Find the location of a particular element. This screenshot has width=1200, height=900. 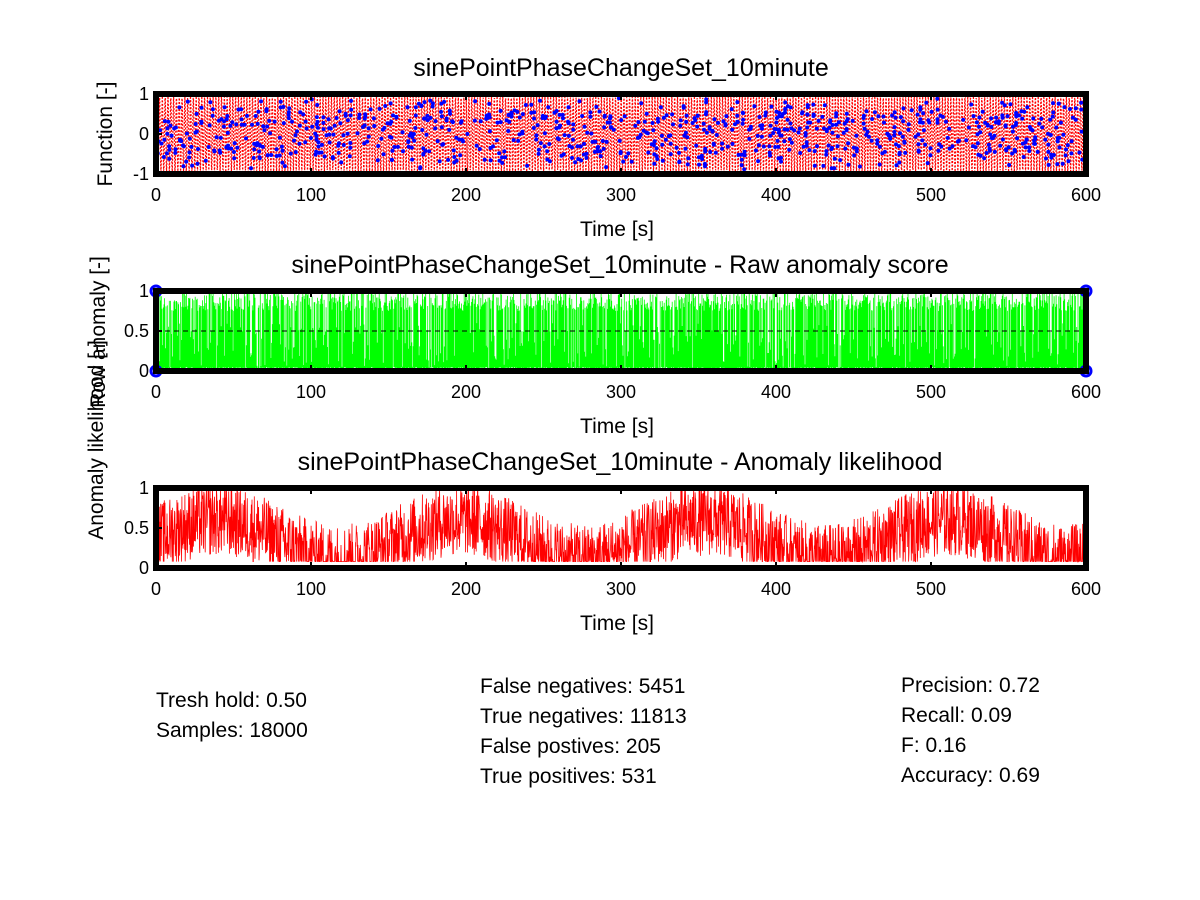

stat-true-positives: True positives: 531 is located at coordinates (568, 776).